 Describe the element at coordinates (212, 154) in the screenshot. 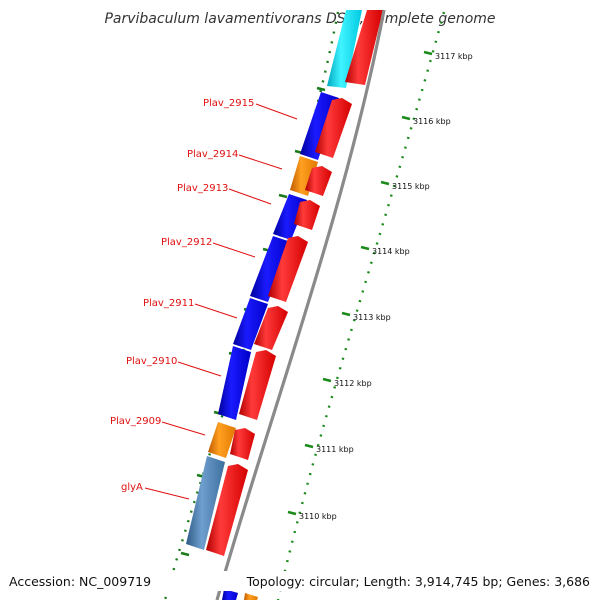

I see `gene-label-plav-2914: Plav_2914` at that location.